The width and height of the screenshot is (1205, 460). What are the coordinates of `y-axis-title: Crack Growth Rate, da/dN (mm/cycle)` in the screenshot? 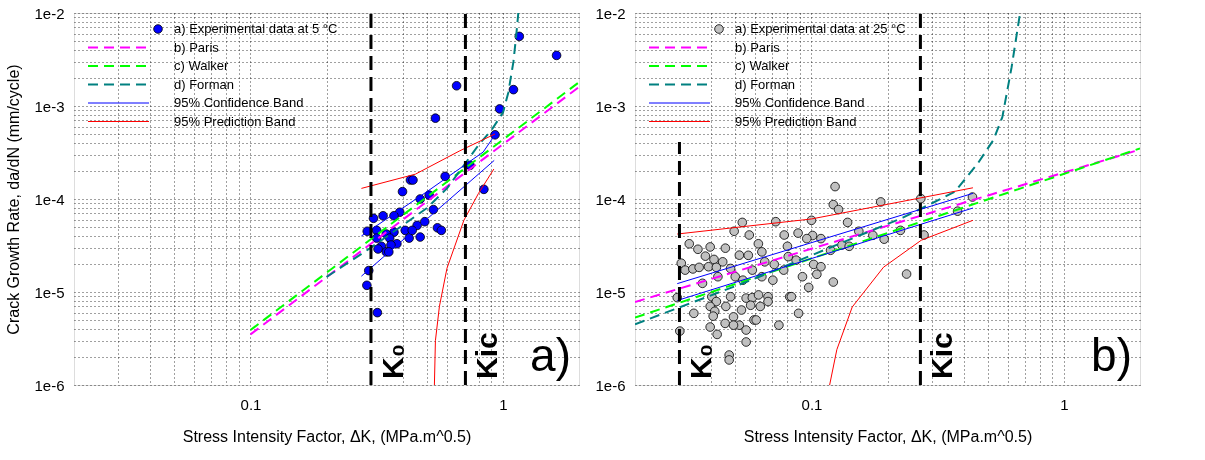 It's located at (14, 199).